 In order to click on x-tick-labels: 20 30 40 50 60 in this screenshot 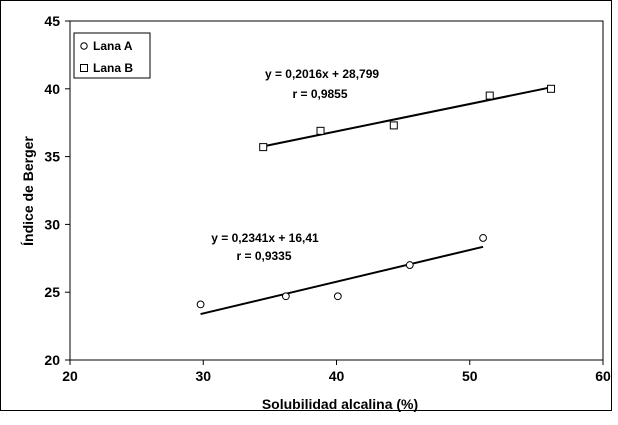, I will do `click(336, 376)`.